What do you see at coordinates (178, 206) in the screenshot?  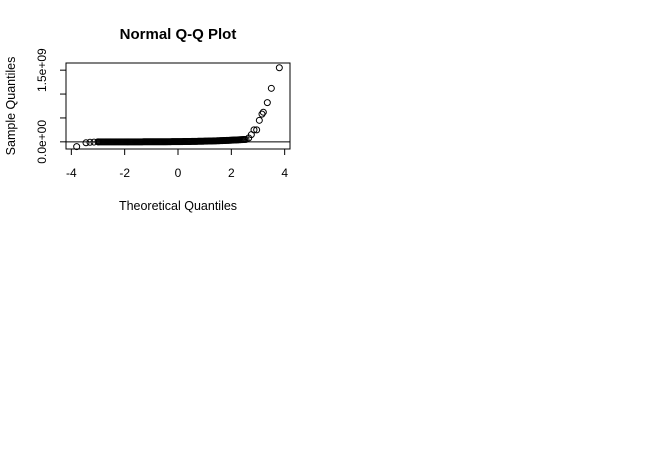 I see `x-axis-label: Theoretical Quantiles` at bounding box center [178, 206].